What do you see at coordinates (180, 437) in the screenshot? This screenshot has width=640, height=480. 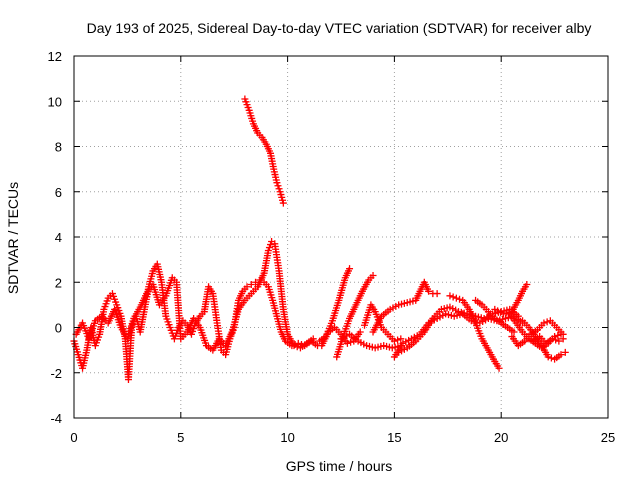 I see `x-tick-label: 5` at bounding box center [180, 437].